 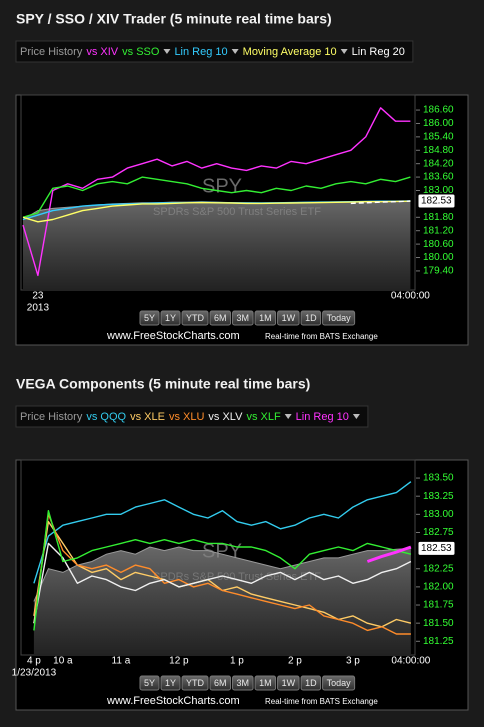 I want to click on price-line, so click(x=222, y=574).